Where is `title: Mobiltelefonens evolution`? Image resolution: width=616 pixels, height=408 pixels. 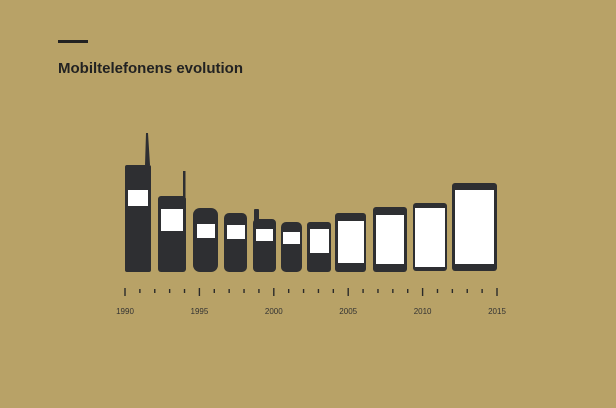 title: Mobiltelefonens evolution is located at coordinates (150, 68).